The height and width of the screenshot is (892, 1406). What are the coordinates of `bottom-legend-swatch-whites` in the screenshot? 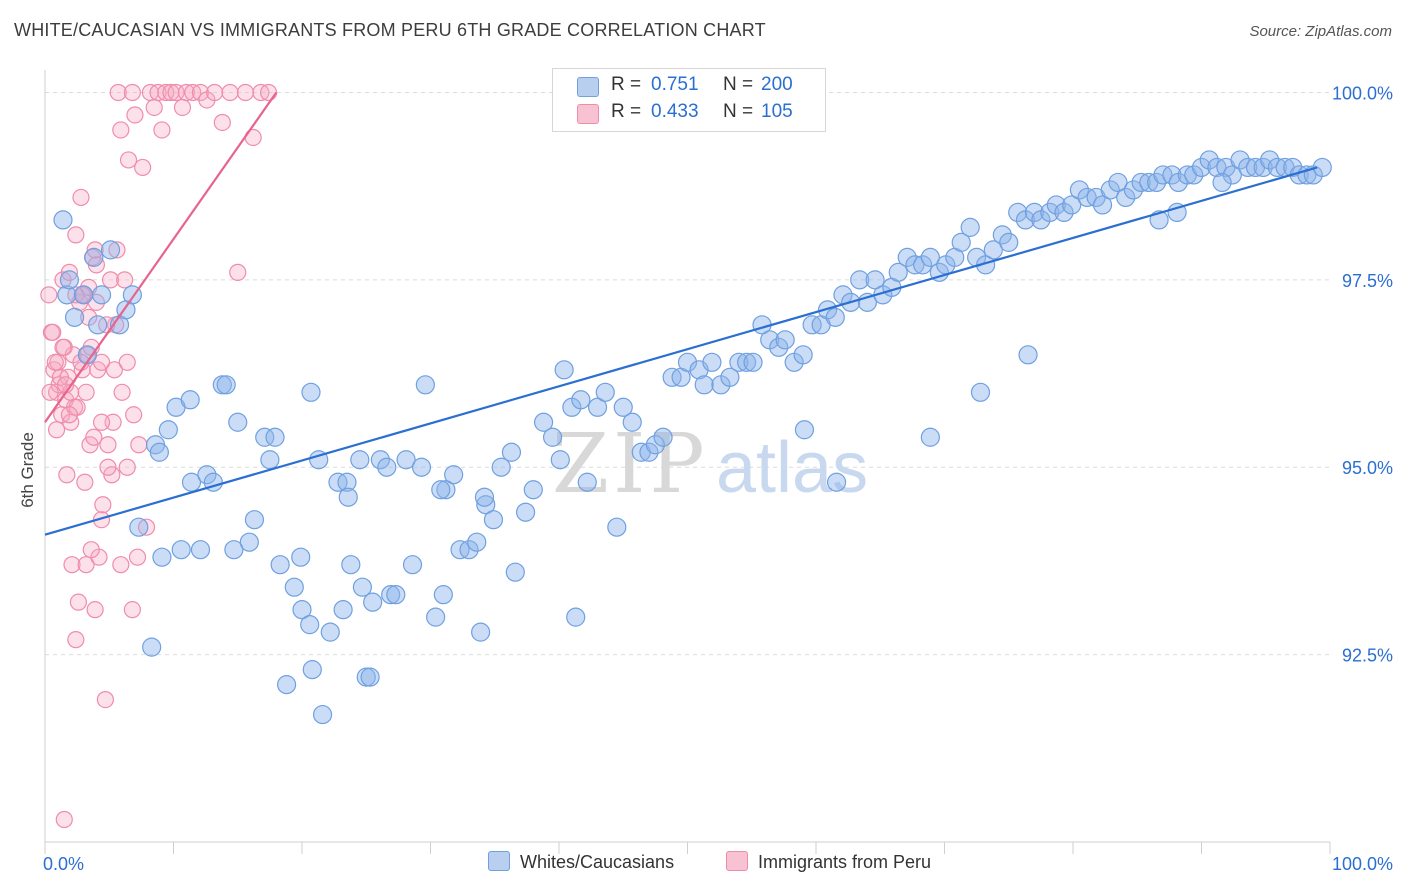 It's located at (499, 861).